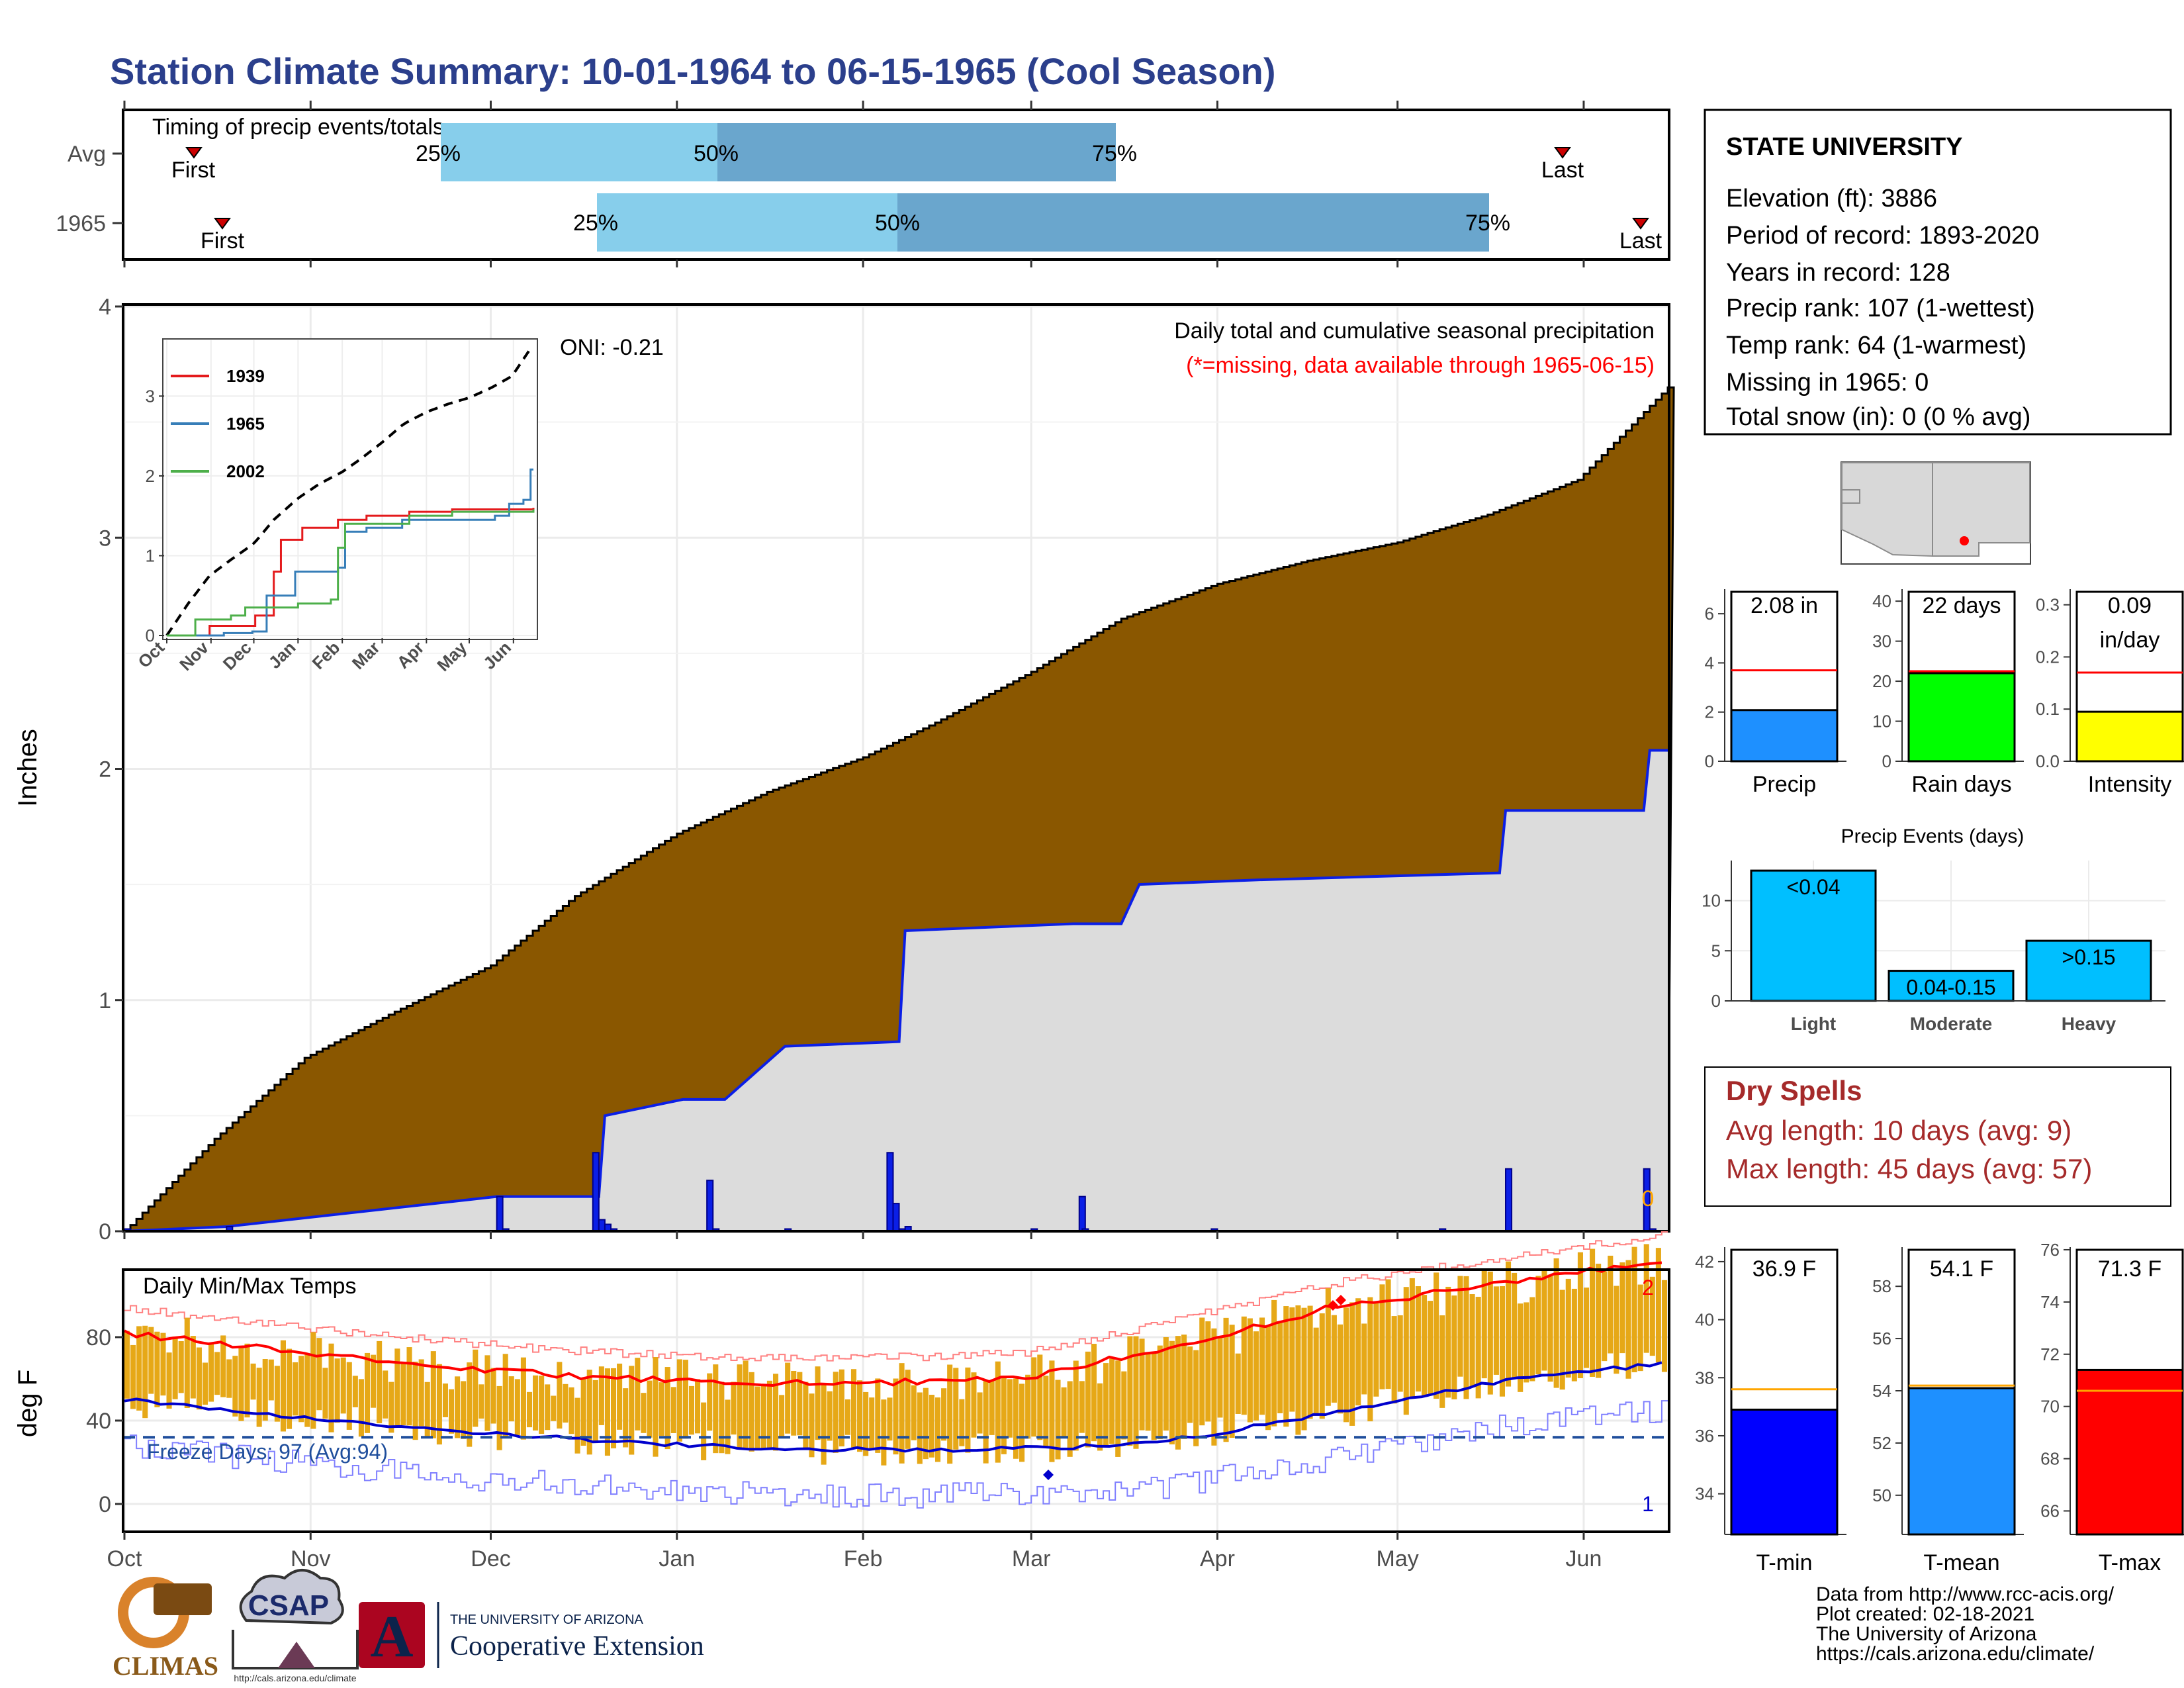 This screenshot has height=1688, width=2184. I want to click on events-bar-heavy, so click(2088, 970).